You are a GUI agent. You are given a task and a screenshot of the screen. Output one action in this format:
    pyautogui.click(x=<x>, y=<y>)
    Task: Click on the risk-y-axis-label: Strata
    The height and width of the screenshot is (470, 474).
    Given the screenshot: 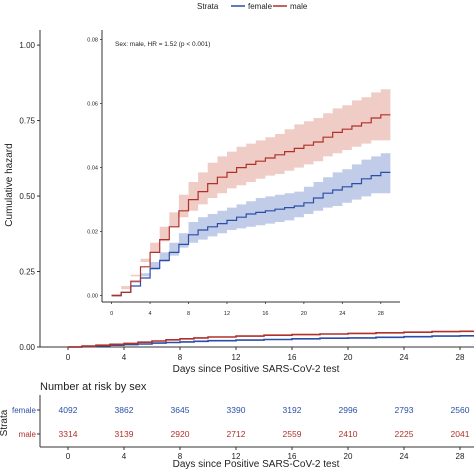 What is the action you would take?
    pyautogui.click(x=5, y=422)
    